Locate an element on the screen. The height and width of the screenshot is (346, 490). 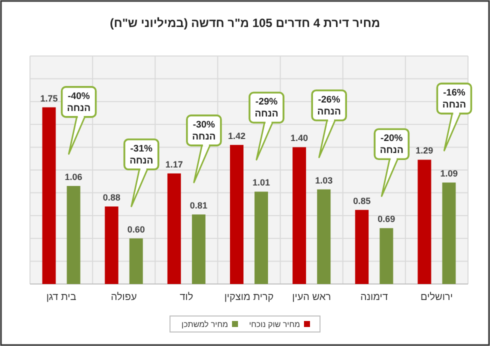
data-label: 1.40 is located at coordinates (299, 138).